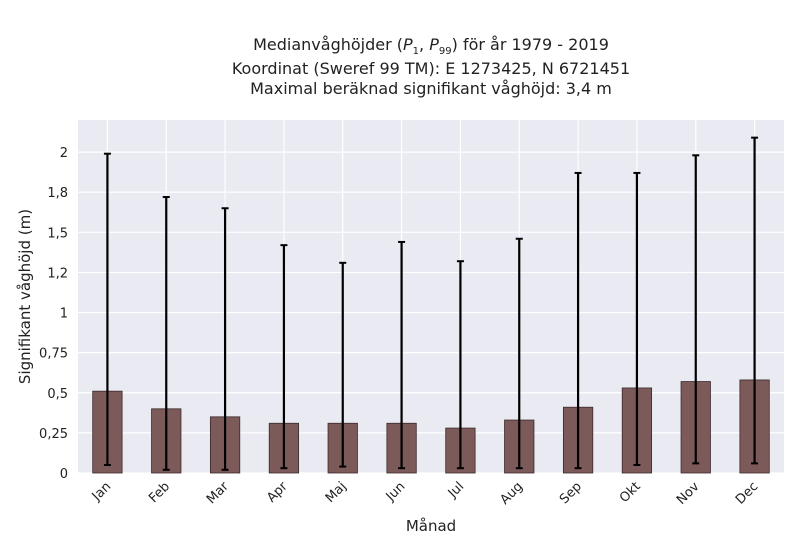  What do you see at coordinates (218, 493) in the screenshot?
I see `x-tick-label: Mar` at bounding box center [218, 493].